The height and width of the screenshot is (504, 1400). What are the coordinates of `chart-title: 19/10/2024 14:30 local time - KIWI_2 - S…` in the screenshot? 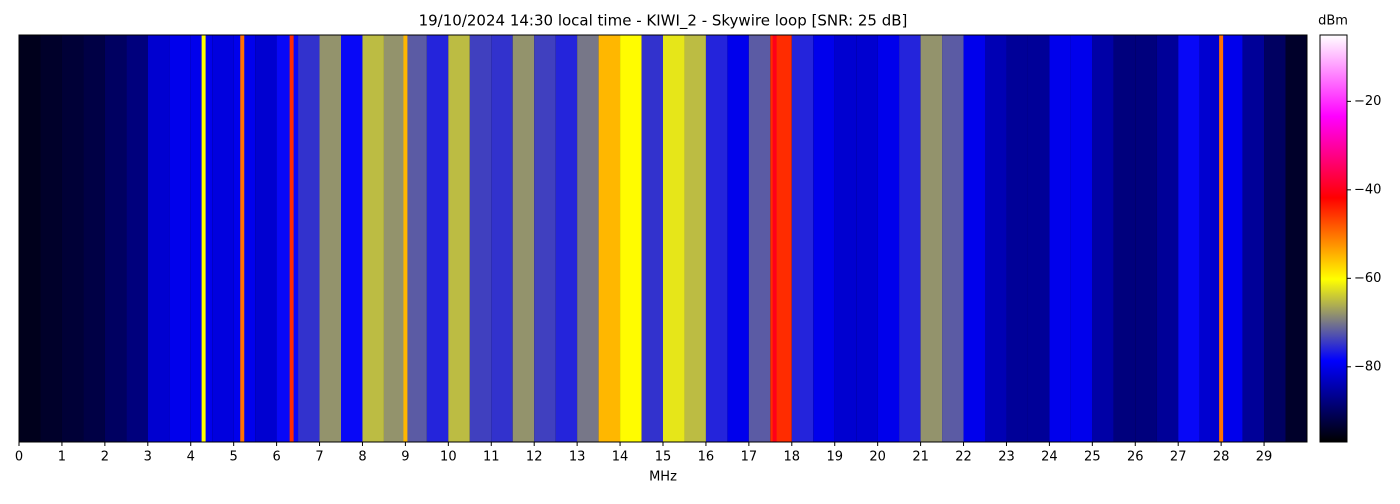 It's located at (663, 21).